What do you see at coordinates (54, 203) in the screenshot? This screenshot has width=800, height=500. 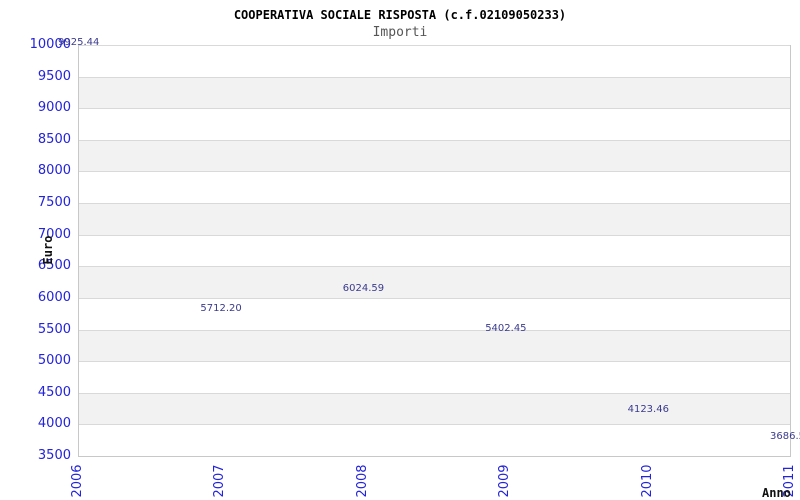 I see `y-tick-label: 7500` at bounding box center [54, 203].